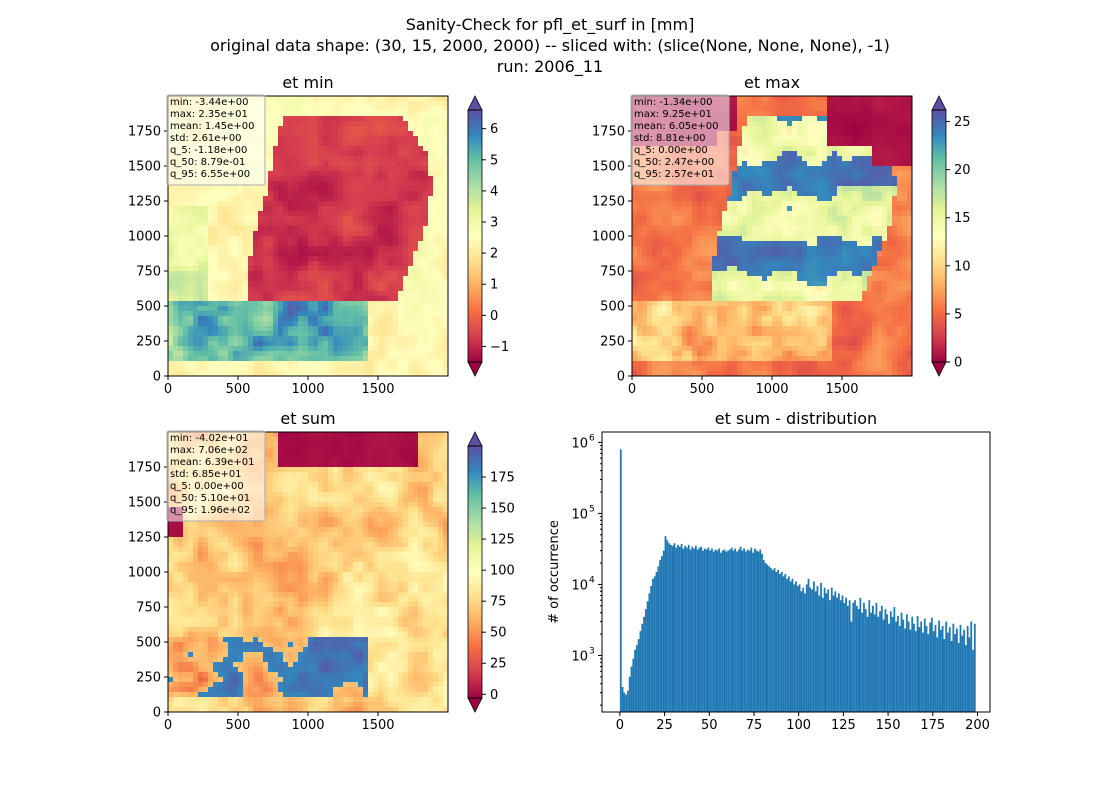  What do you see at coordinates (772, 82) in the screenshot?
I see `panel-title: et max` at bounding box center [772, 82].